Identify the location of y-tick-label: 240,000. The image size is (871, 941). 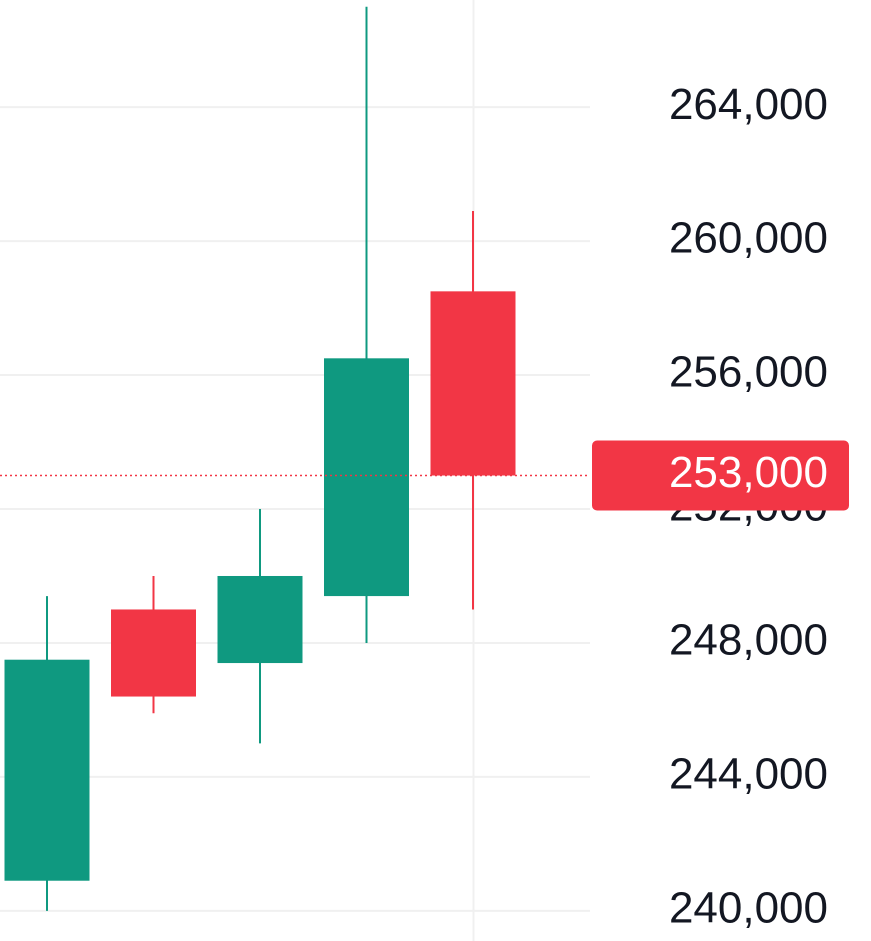
(748, 907).